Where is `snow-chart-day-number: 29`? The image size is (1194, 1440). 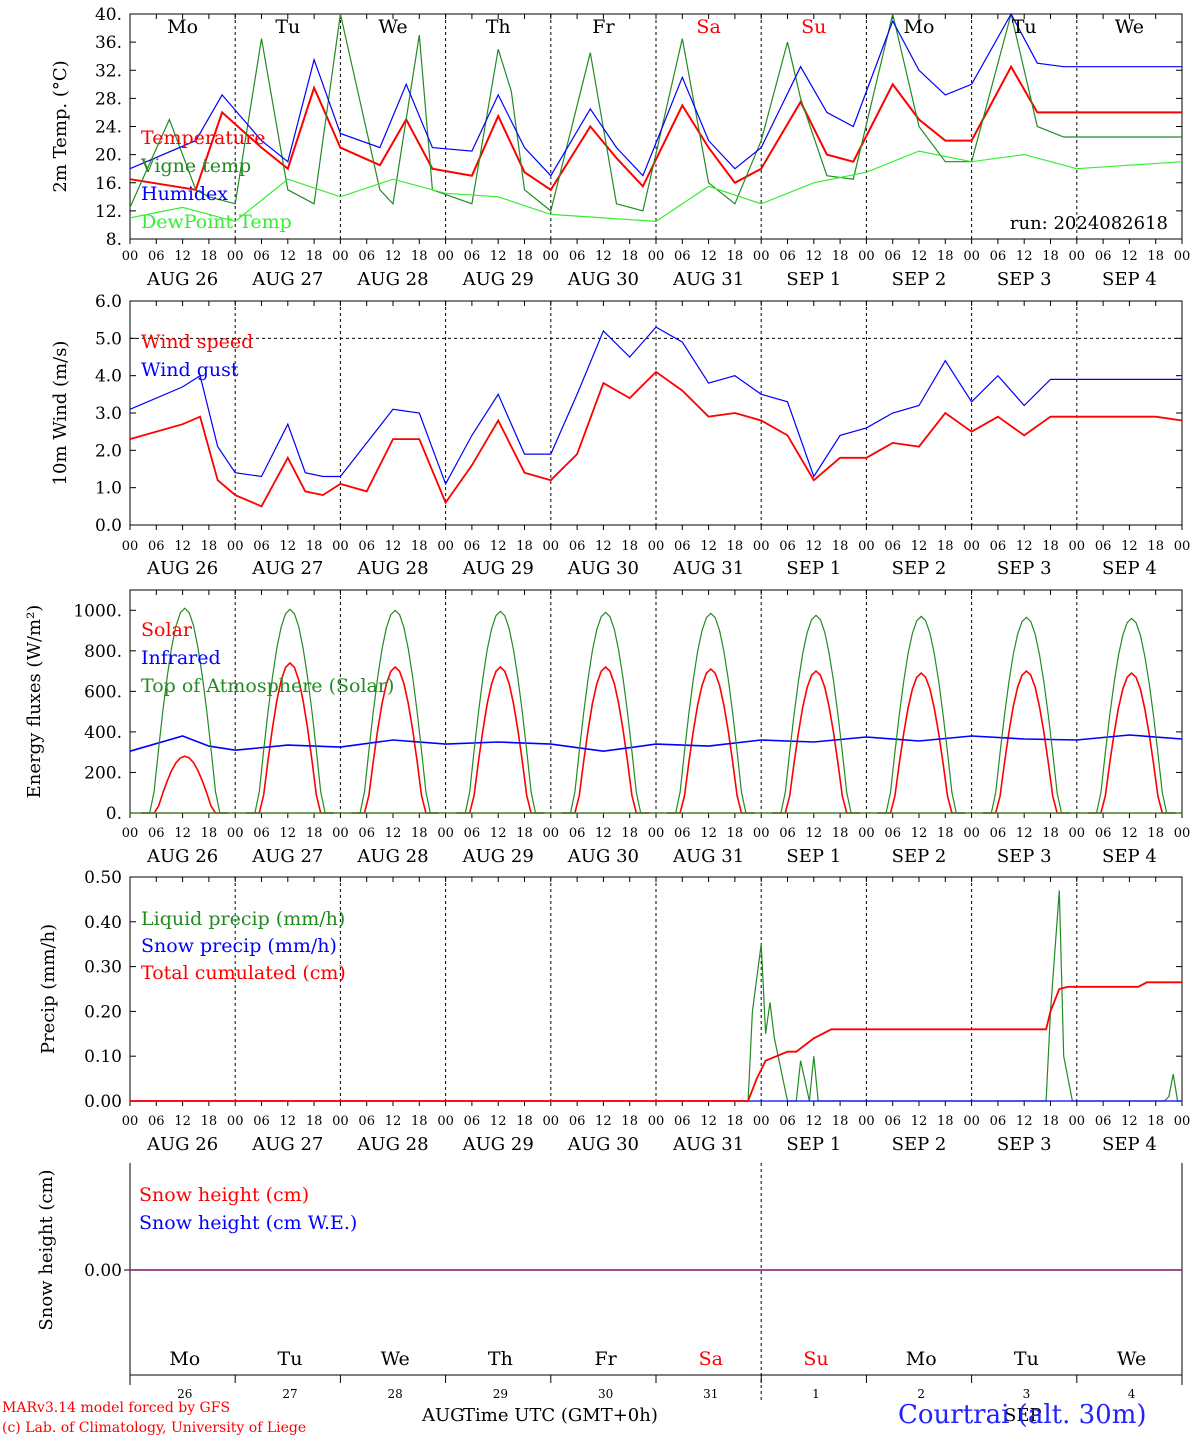
snow-chart-day-number: 29 is located at coordinates (500, 1394).